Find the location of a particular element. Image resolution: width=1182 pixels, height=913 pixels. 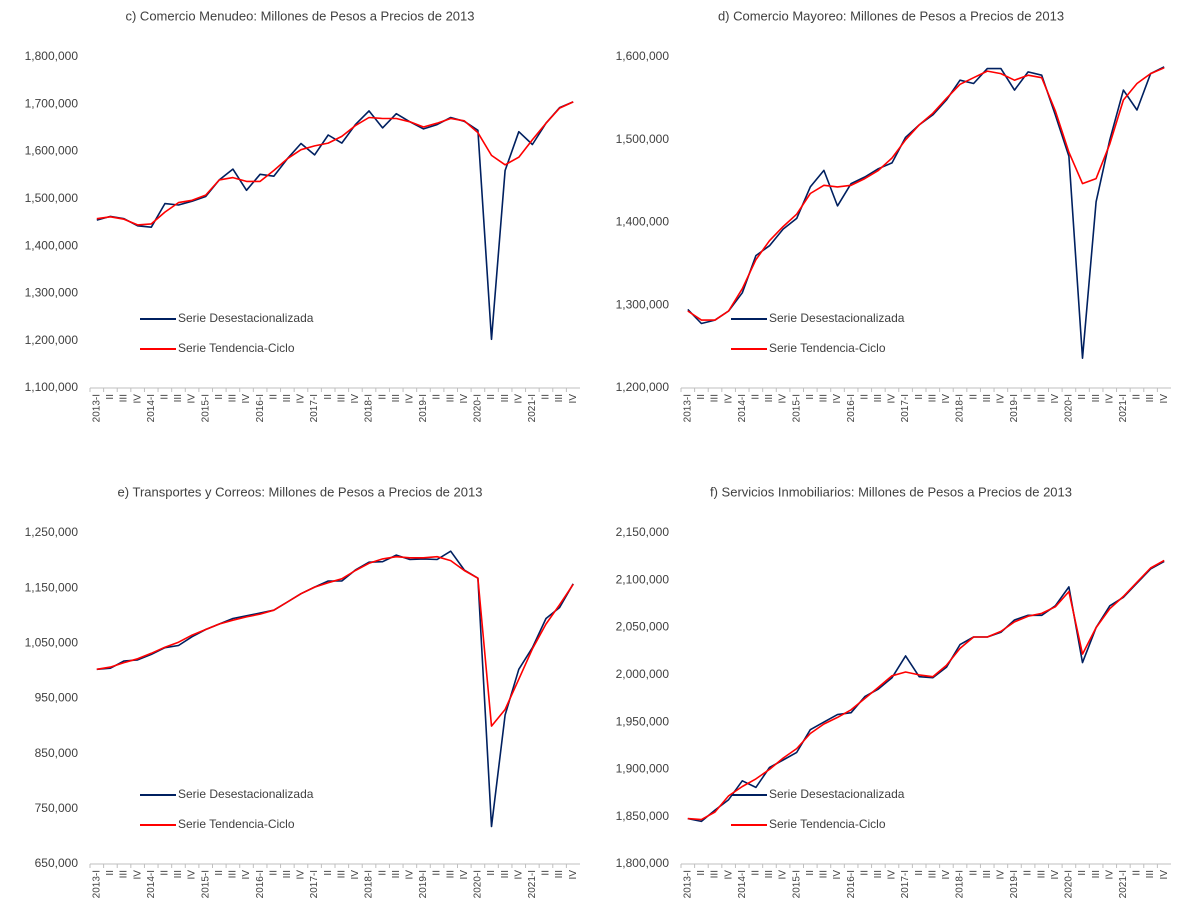

x-tick-label: 2017-I is located at coordinates (905, 884).